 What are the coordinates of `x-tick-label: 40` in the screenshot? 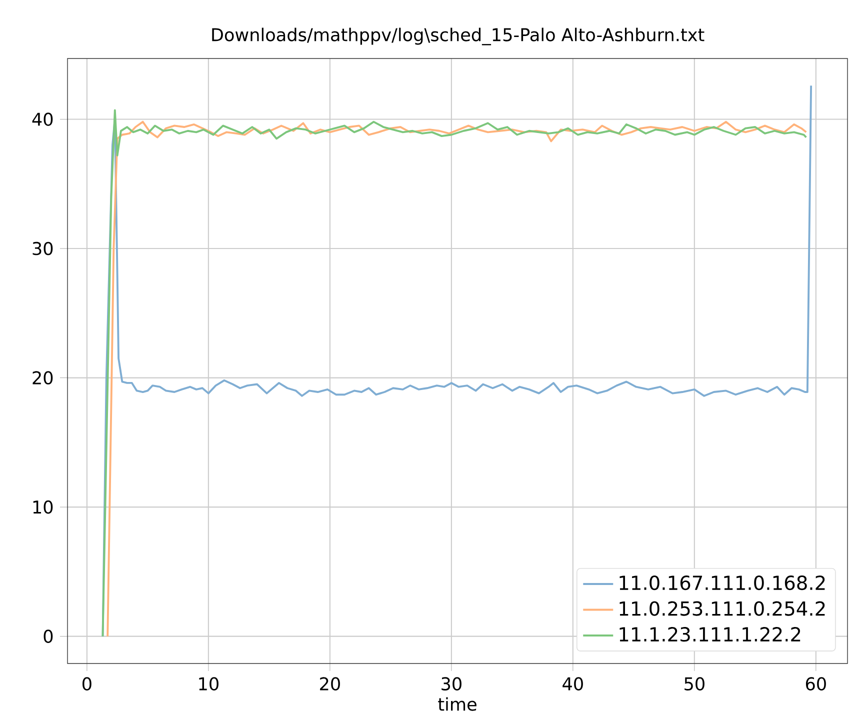 It's located at (572, 683).